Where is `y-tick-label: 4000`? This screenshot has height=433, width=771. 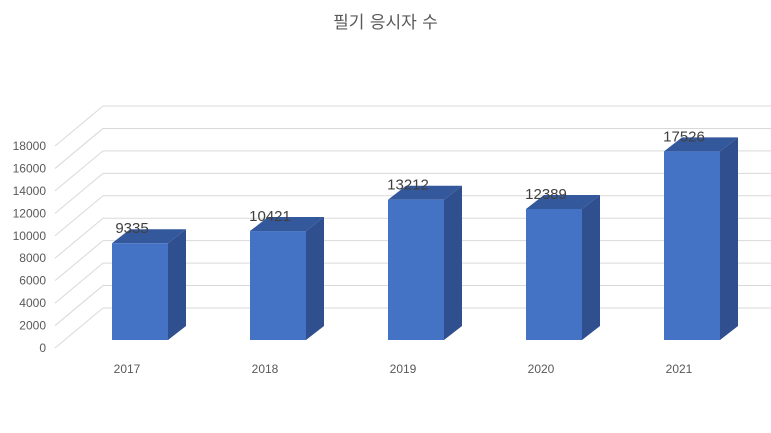 y-tick-label: 4000 is located at coordinates (32, 303).